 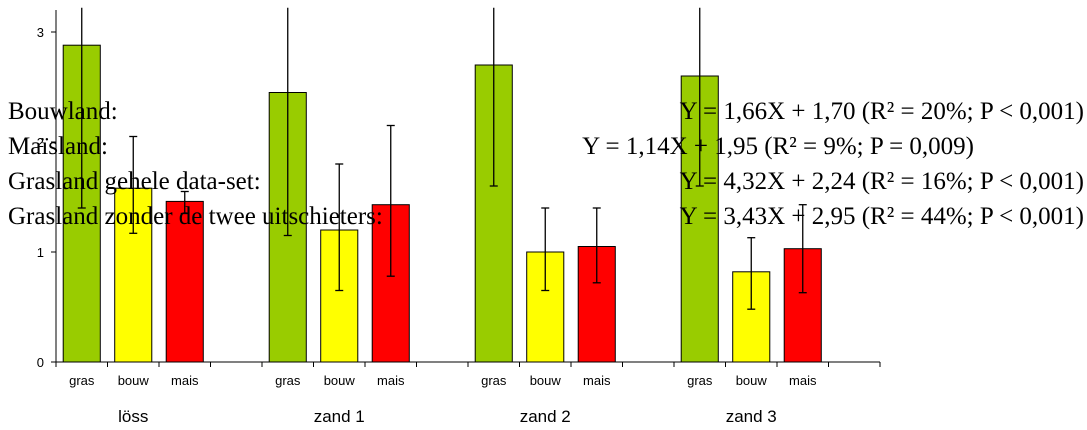 I want to click on y-tick-label: 3, so click(x=40, y=32).